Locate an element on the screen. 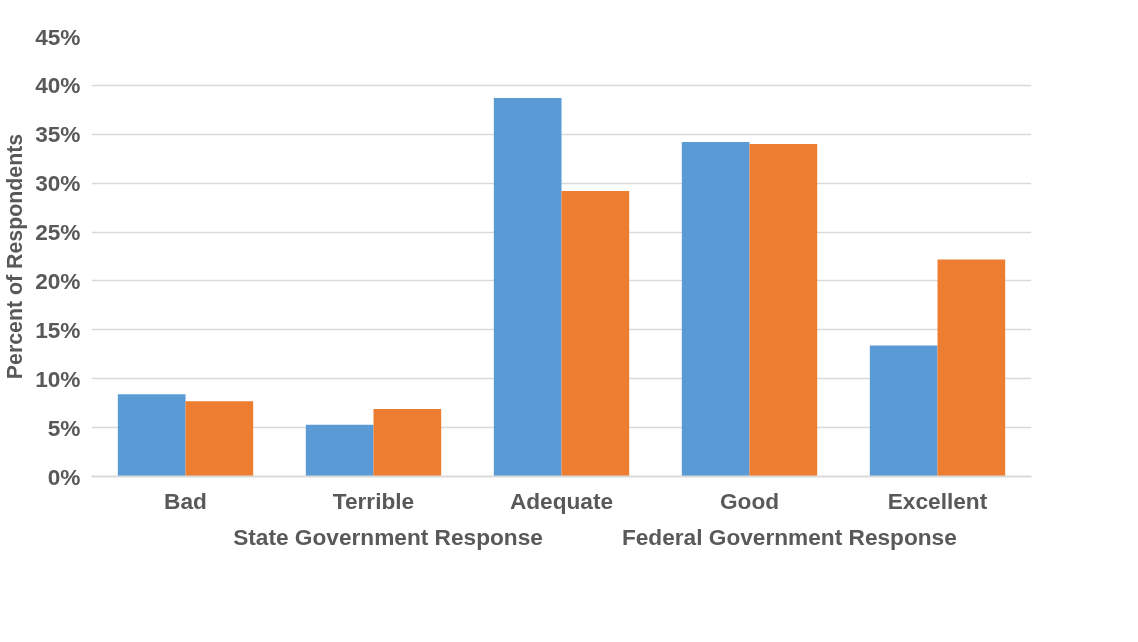 The image size is (1138, 642). y-tick-label: 25% is located at coordinates (58, 232).